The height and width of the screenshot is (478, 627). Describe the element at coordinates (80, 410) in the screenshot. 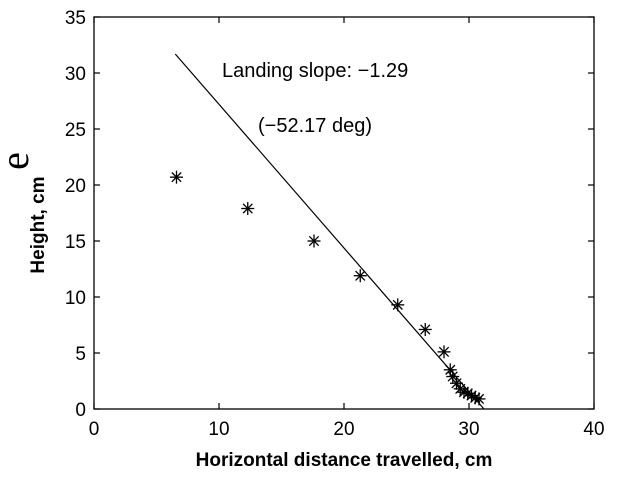

I see `y-tick-label: 0` at that location.